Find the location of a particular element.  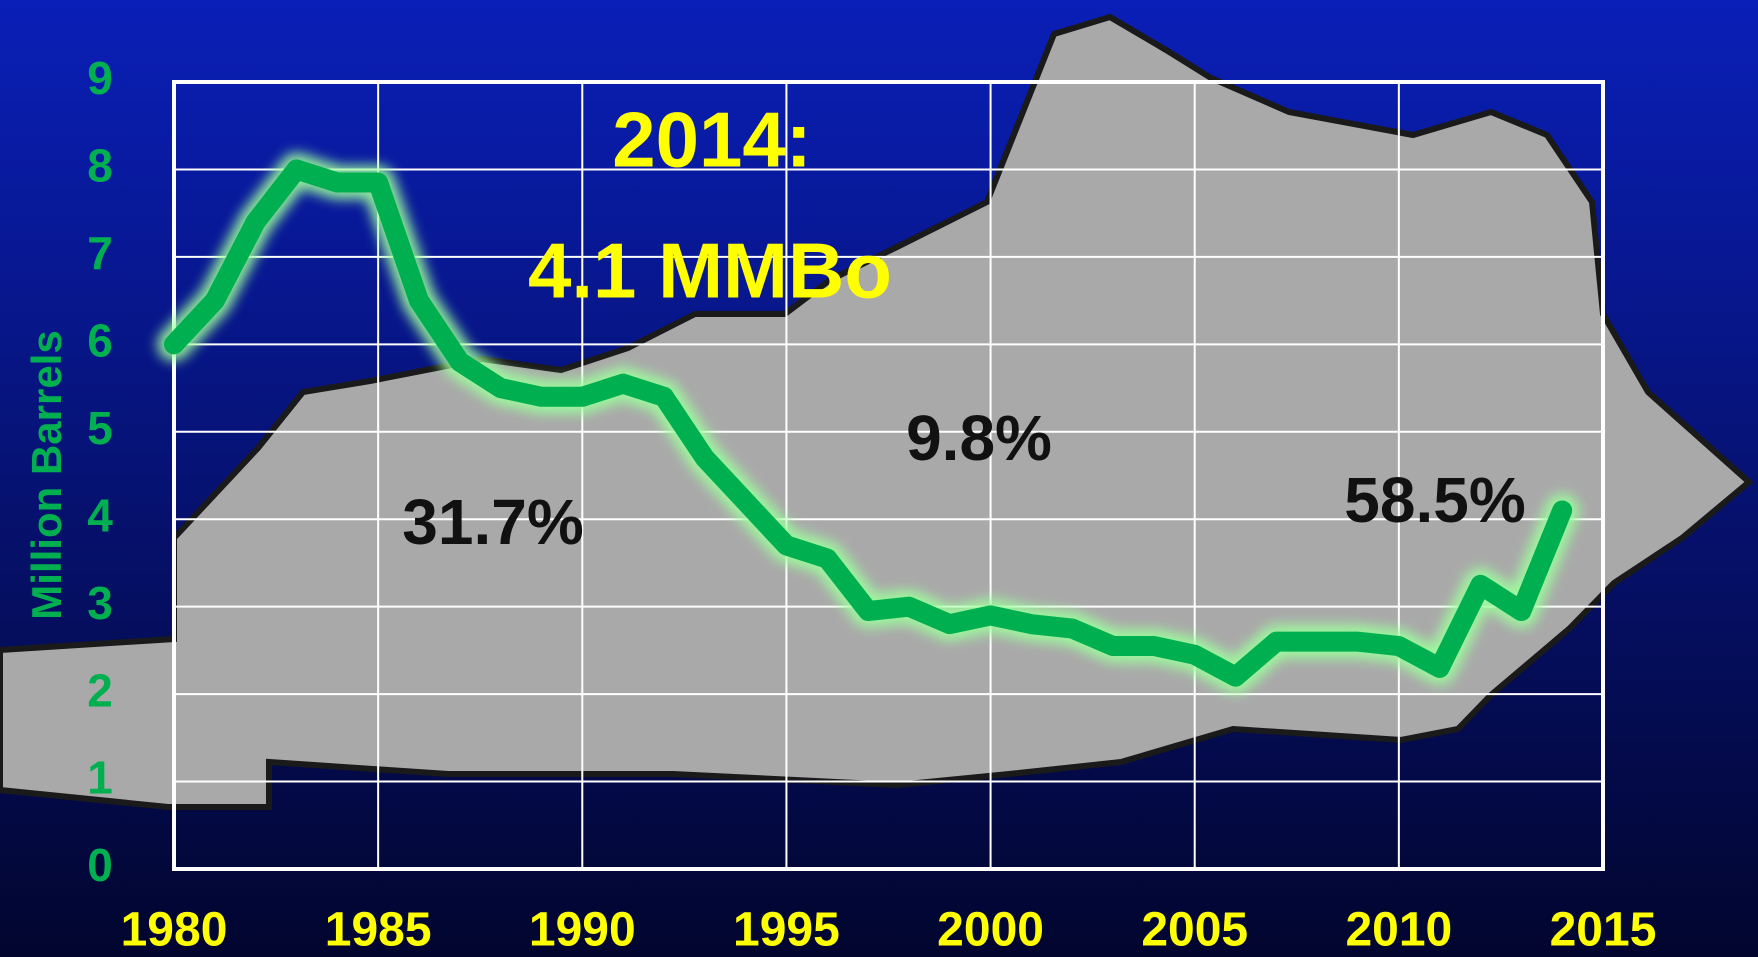

x-tick-label: 1995 is located at coordinates (786, 930).